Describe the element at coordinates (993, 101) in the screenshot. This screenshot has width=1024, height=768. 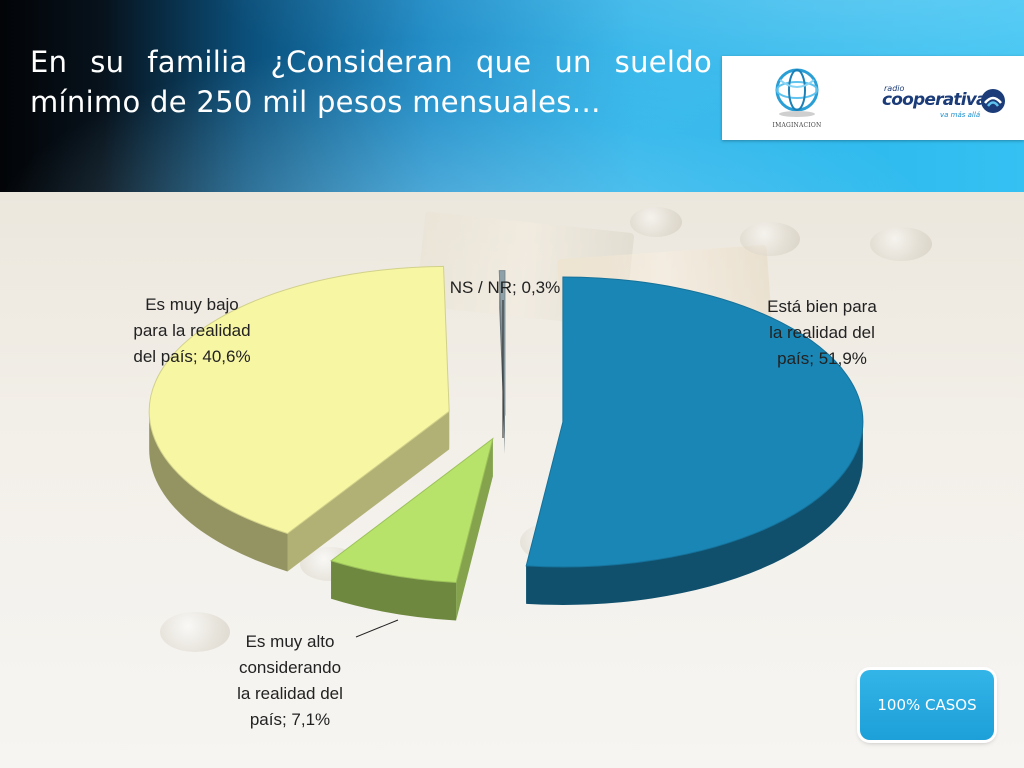
I see `radio-wave-icon` at that location.